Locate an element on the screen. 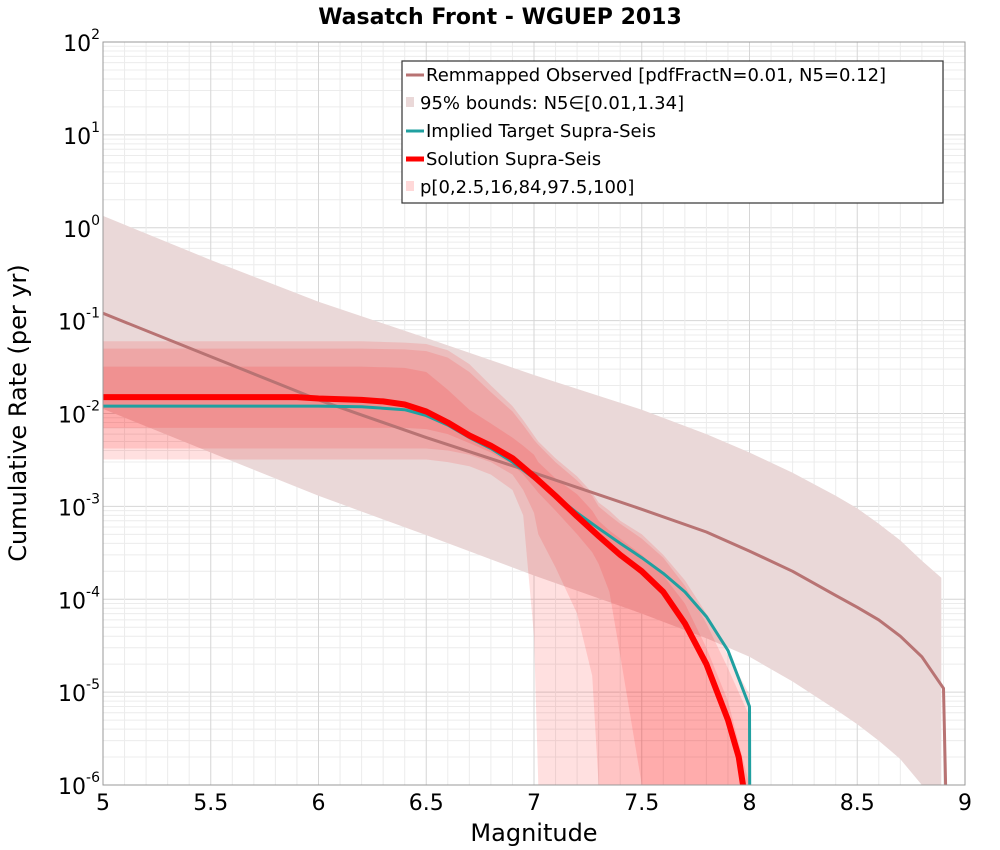 This screenshot has width=1000, height=850. y-tick-label: 10⁻⁶ is located at coordinates (79, 785).